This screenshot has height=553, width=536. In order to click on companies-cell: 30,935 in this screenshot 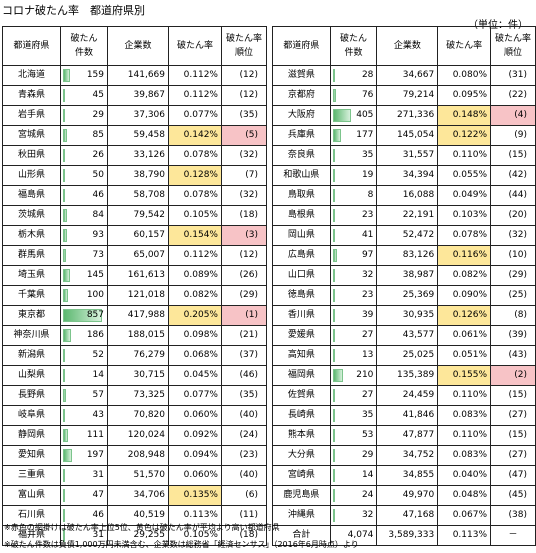, I will do `click(407, 315)`.